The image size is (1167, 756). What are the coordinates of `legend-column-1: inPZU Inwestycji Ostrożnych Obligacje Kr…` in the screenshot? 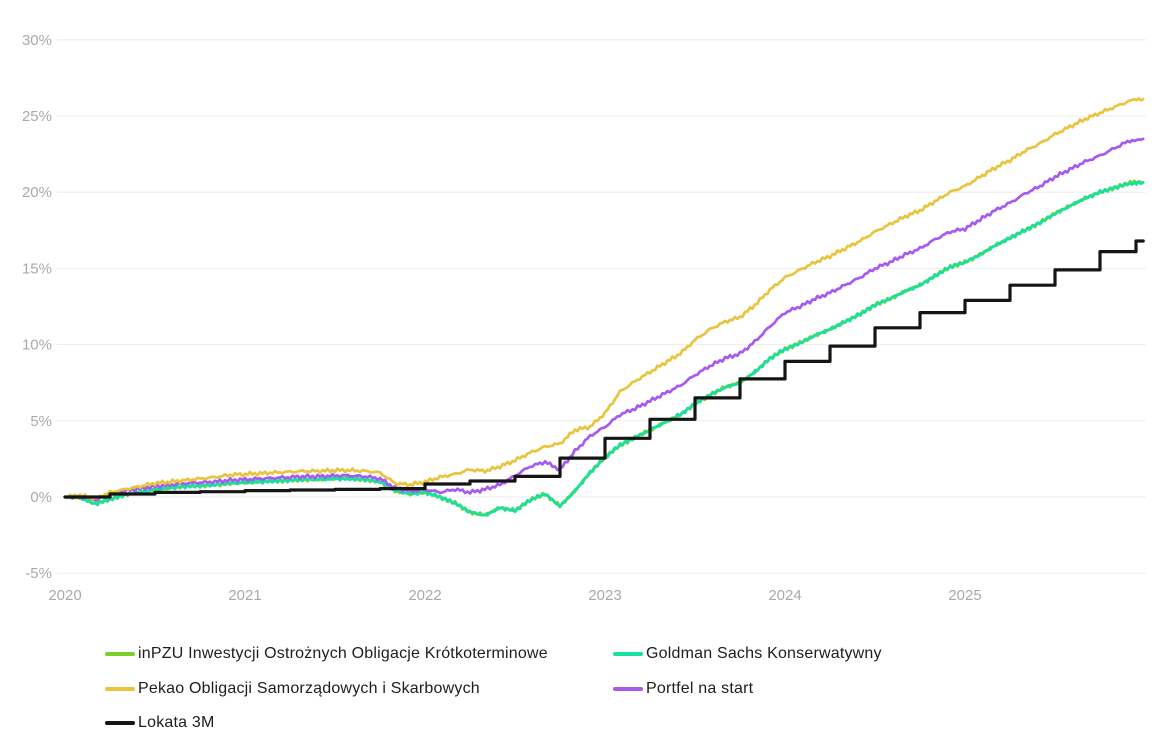 It's located at (355, 689).